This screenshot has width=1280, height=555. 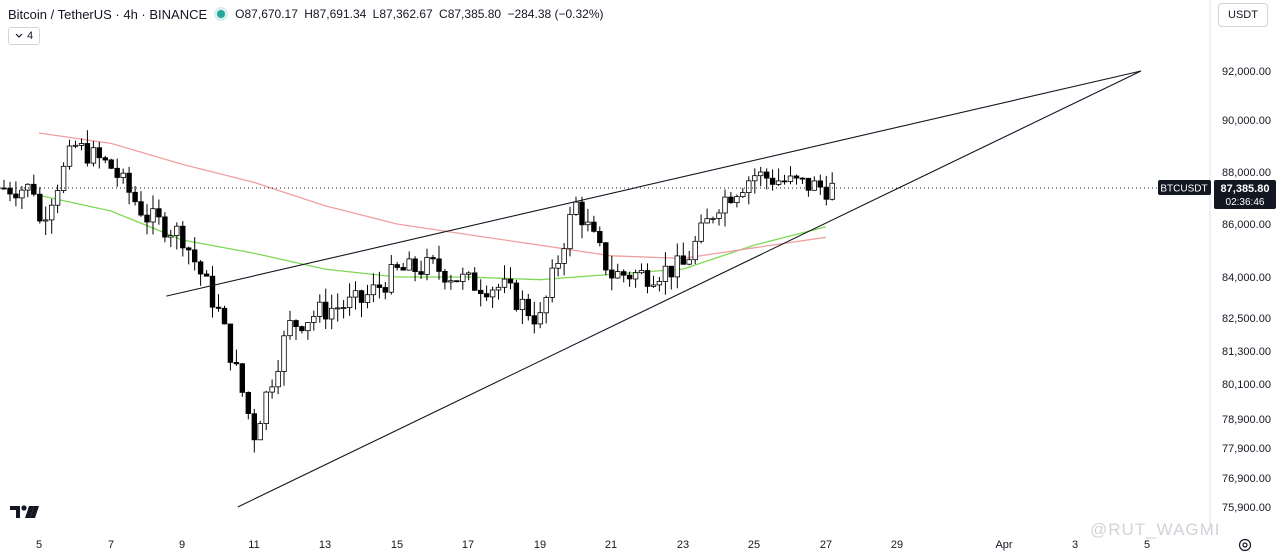 I want to click on red-moving-average-line, so click(x=432, y=196).